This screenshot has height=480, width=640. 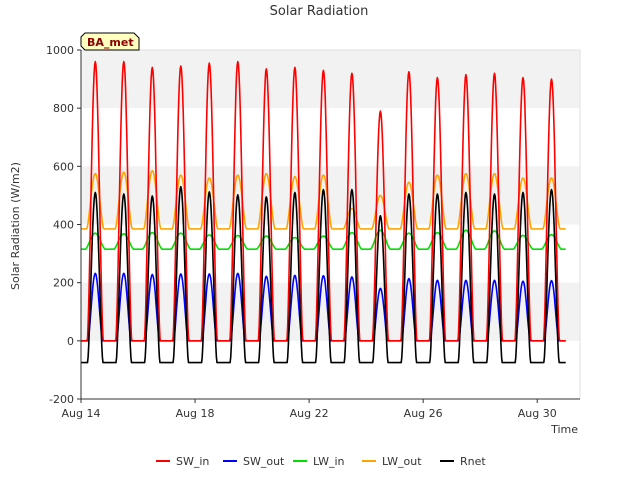 I want to click on legend-item-lw-in: LW_in, so click(x=319, y=461).